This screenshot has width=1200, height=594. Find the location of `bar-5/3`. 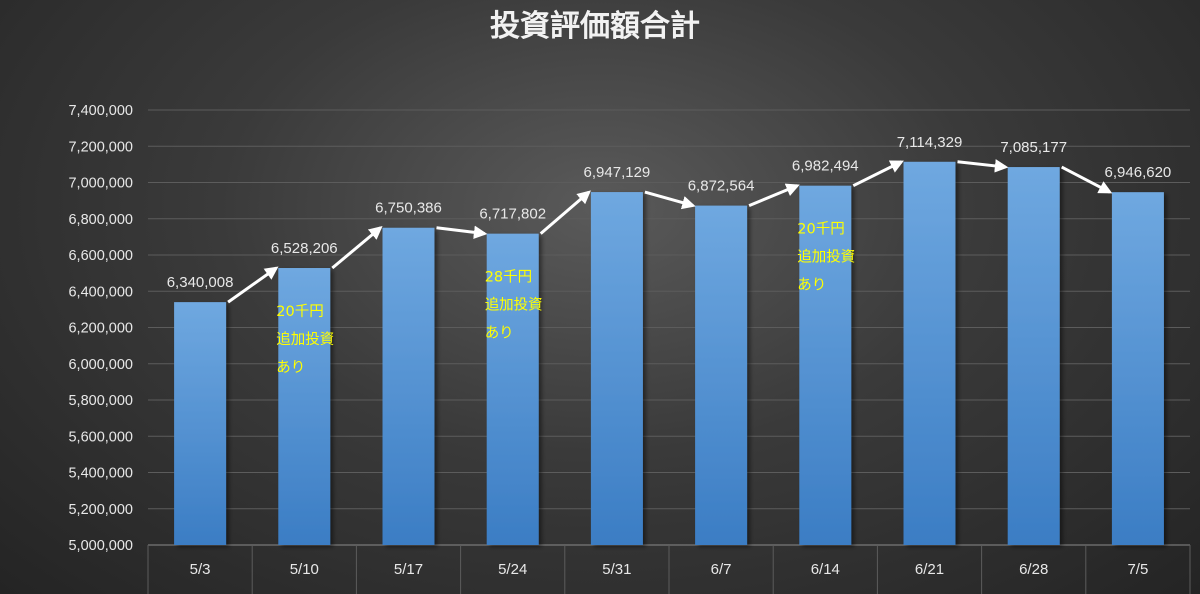

bar-5/3 is located at coordinates (200, 423).